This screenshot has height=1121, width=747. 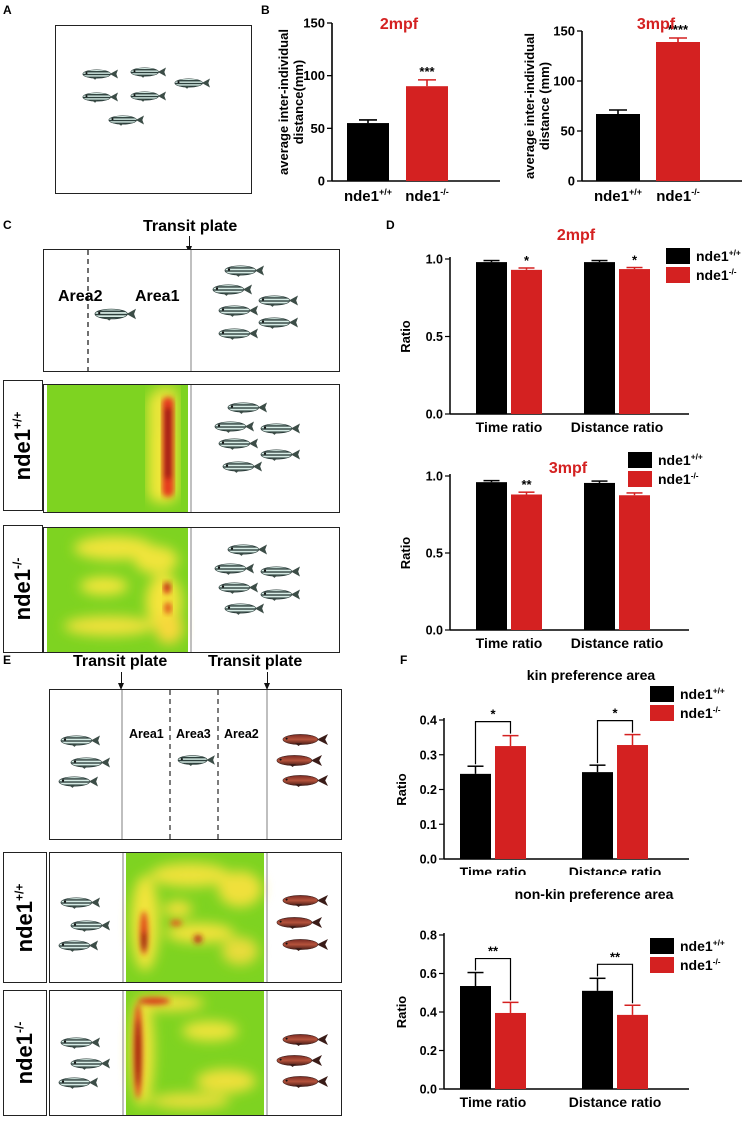 I want to click on y-tick-label: 0.4, so click(x=428, y=721).